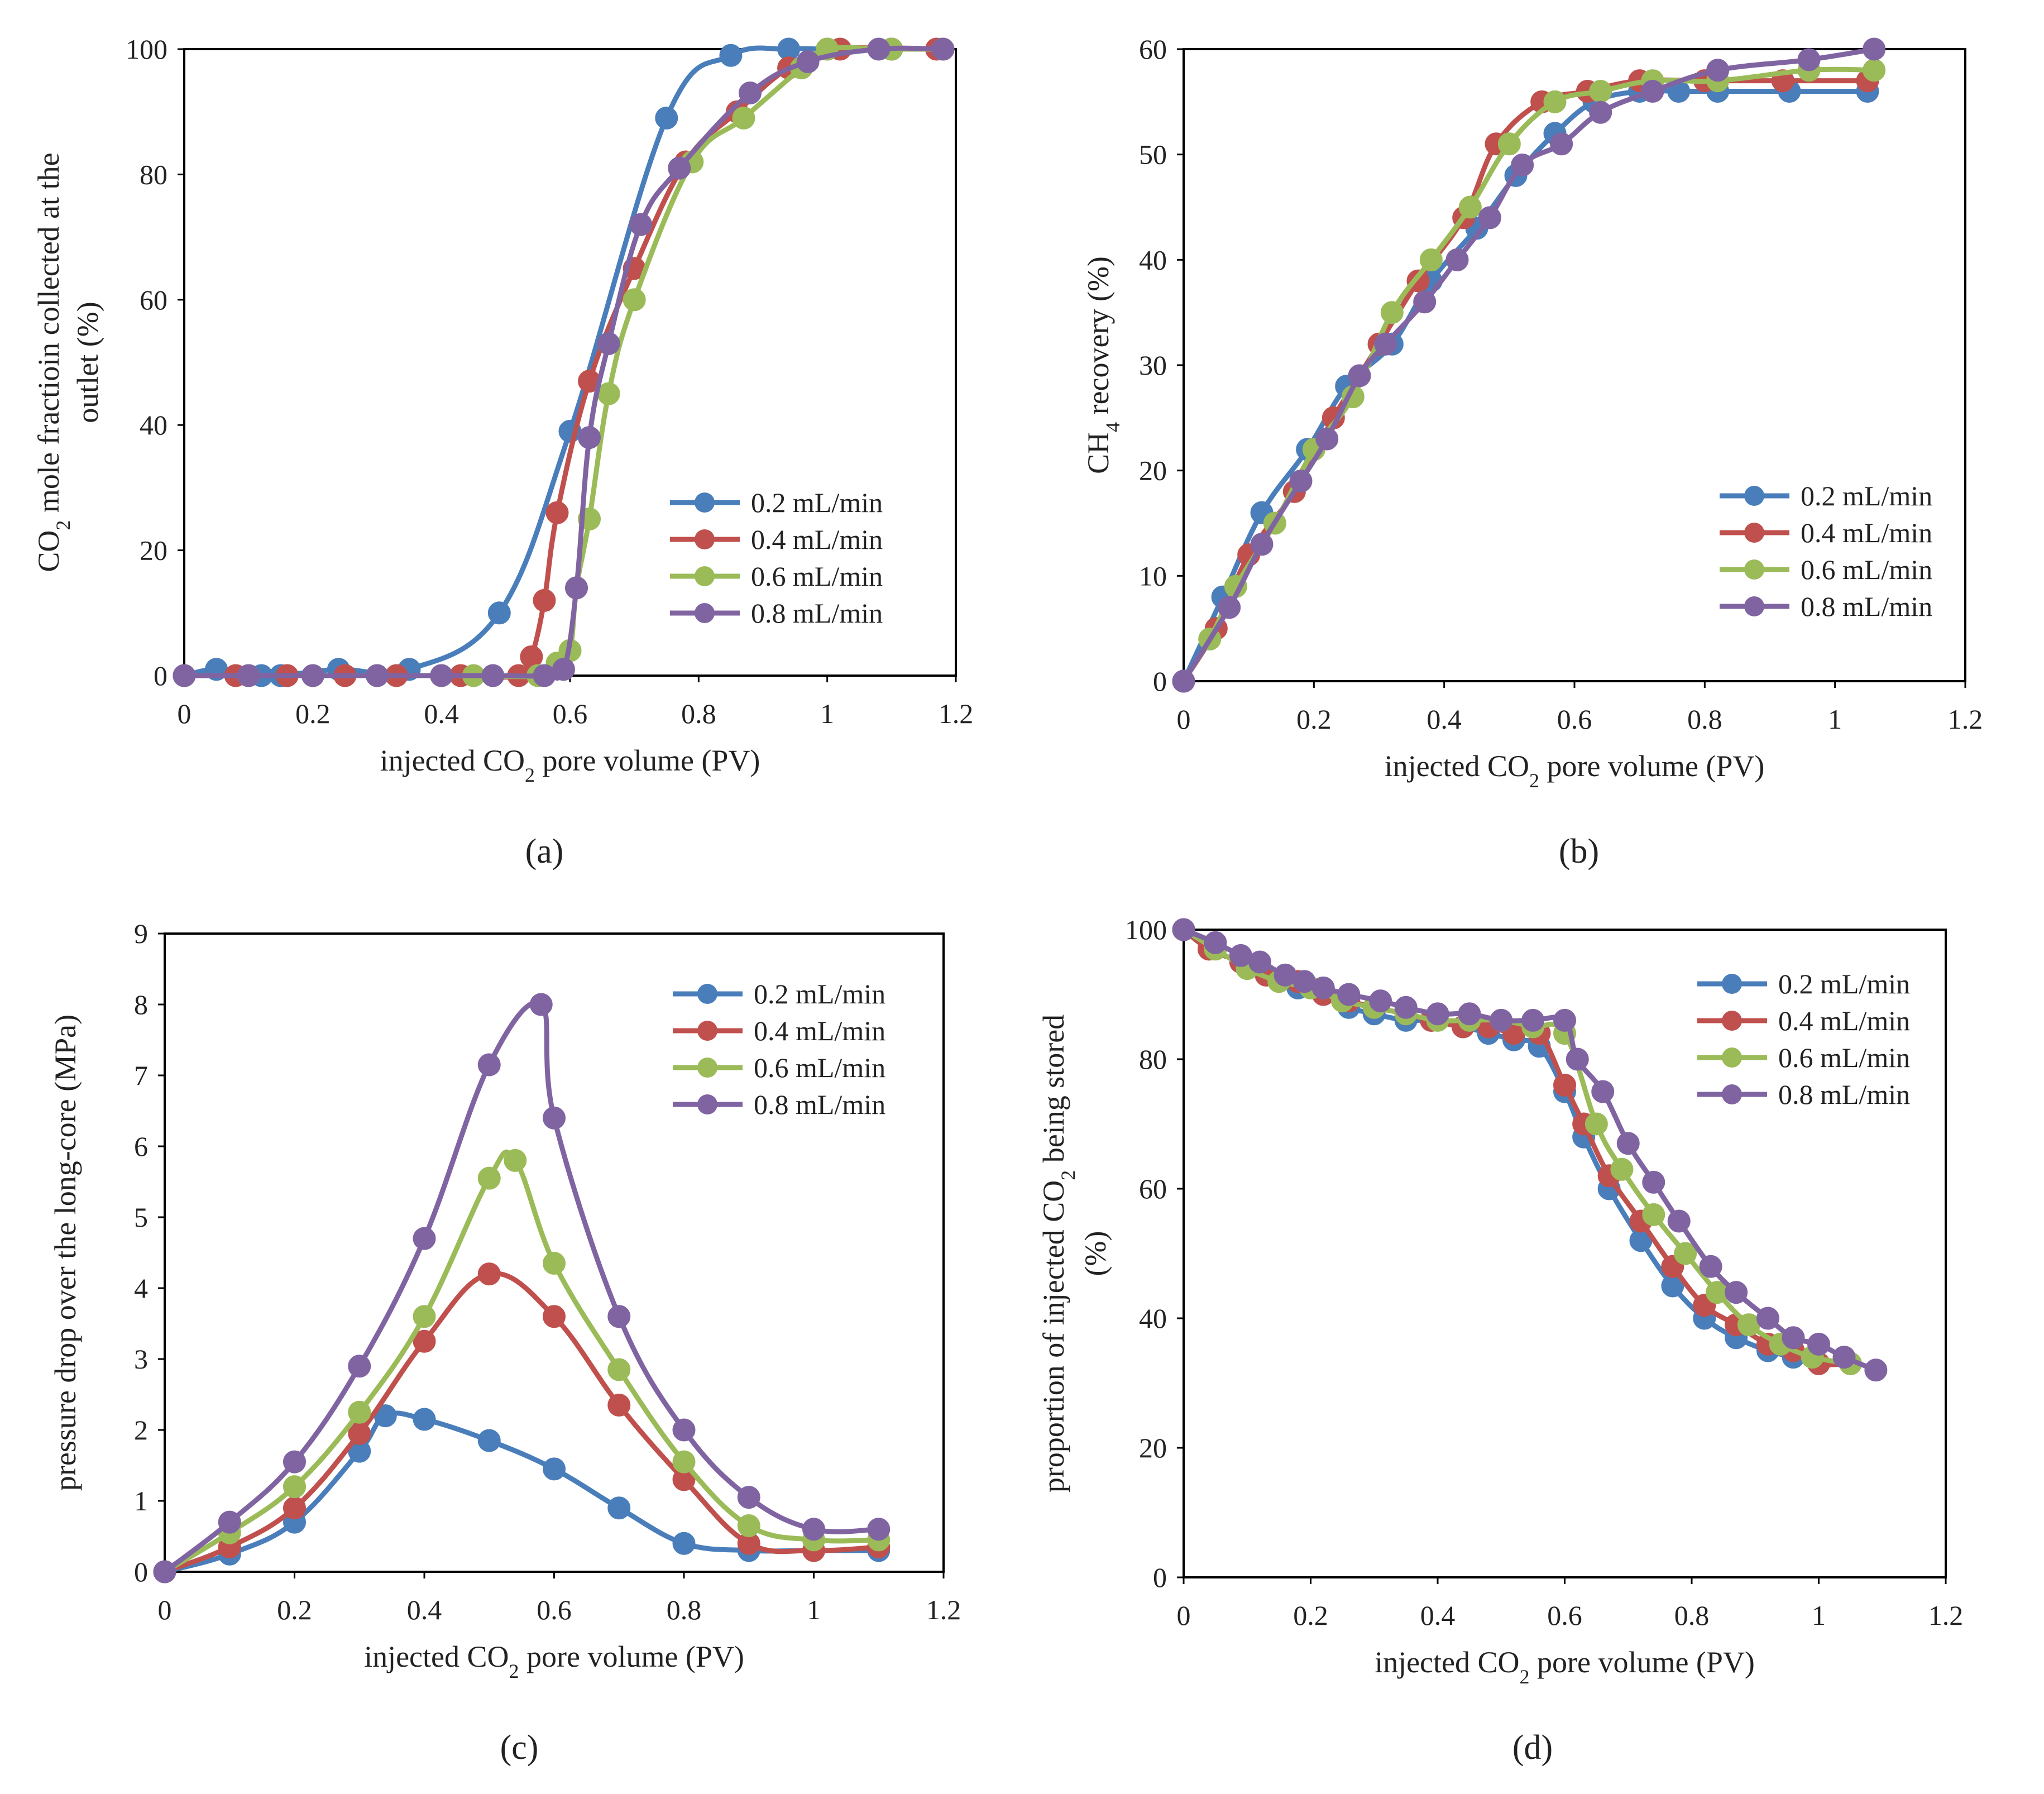 This screenshot has height=1794, width=2044. I want to click on panel-caption: (c), so click(519, 1748).